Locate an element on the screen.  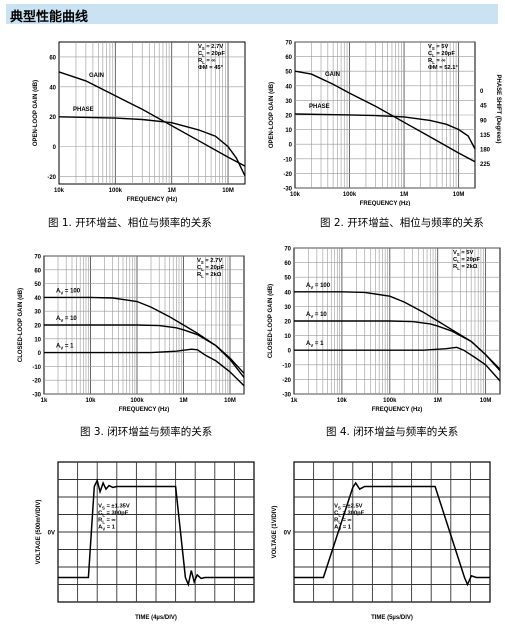
y2-tick-label: 0 is located at coordinates (482, 92).